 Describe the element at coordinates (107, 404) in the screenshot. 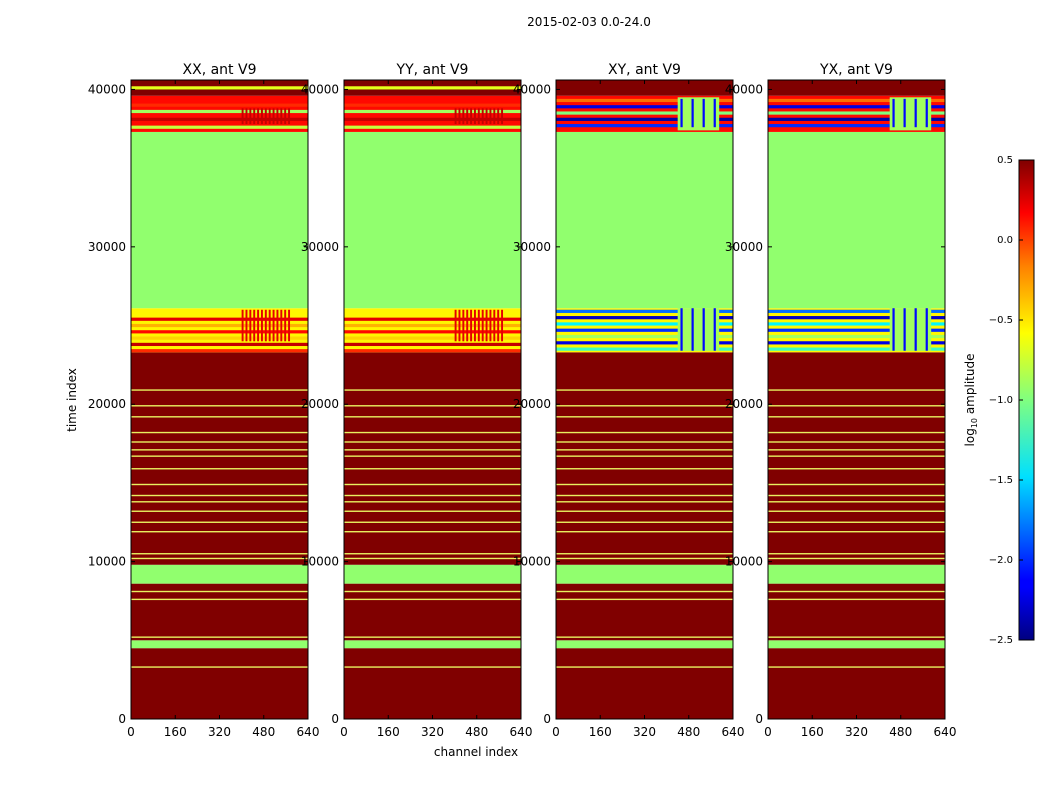

I see `y-tick-label: 20000` at that location.